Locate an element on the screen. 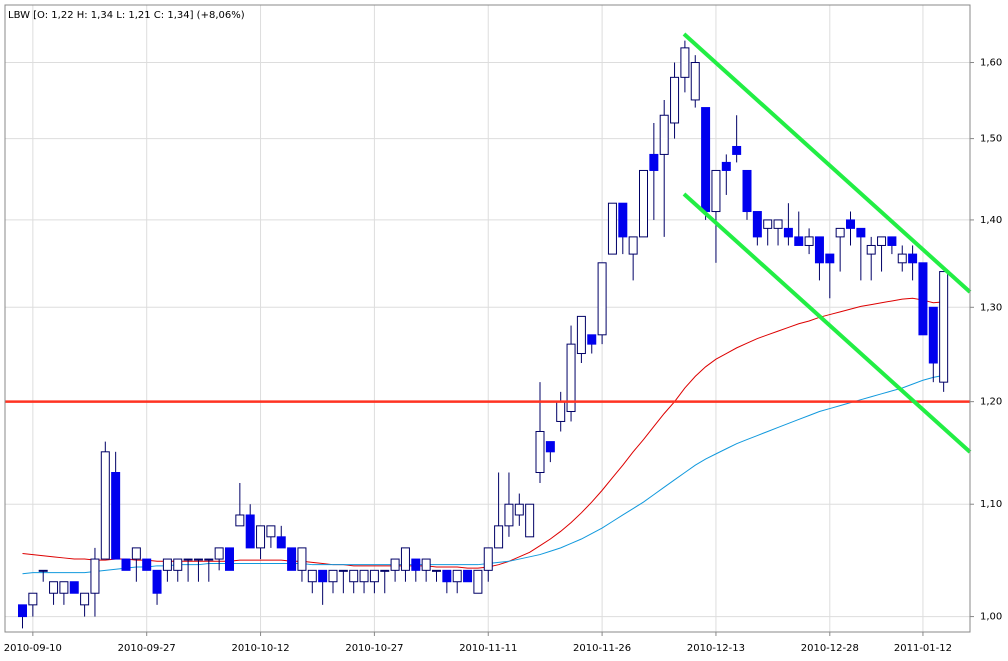 This screenshot has width=1008, height=661. y-tick-label: 1,60 is located at coordinates (991, 63).